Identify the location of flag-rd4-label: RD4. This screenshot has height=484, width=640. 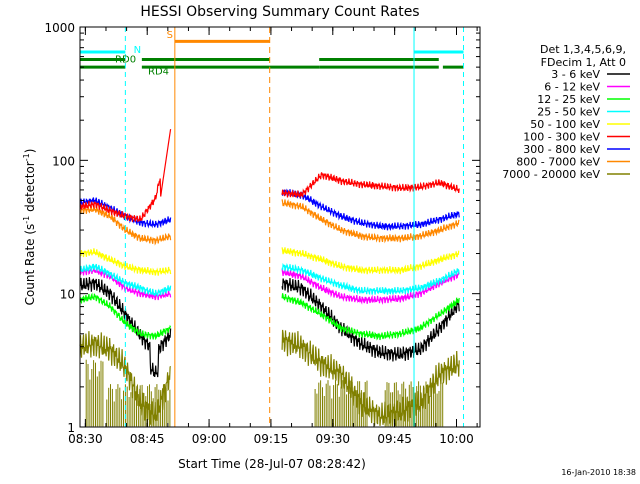
(158, 72).